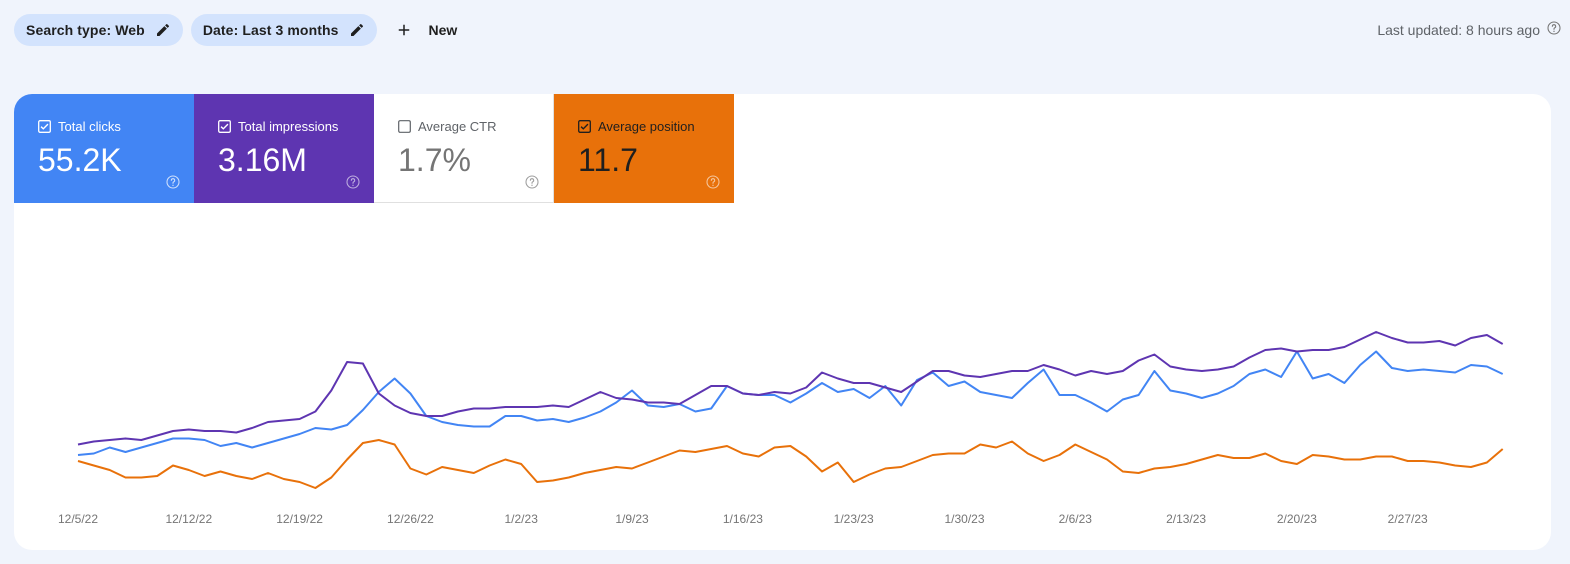  What do you see at coordinates (646, 126) in the screenshot?
I see `metric-label: Average position` at bounding box center [646, 126].